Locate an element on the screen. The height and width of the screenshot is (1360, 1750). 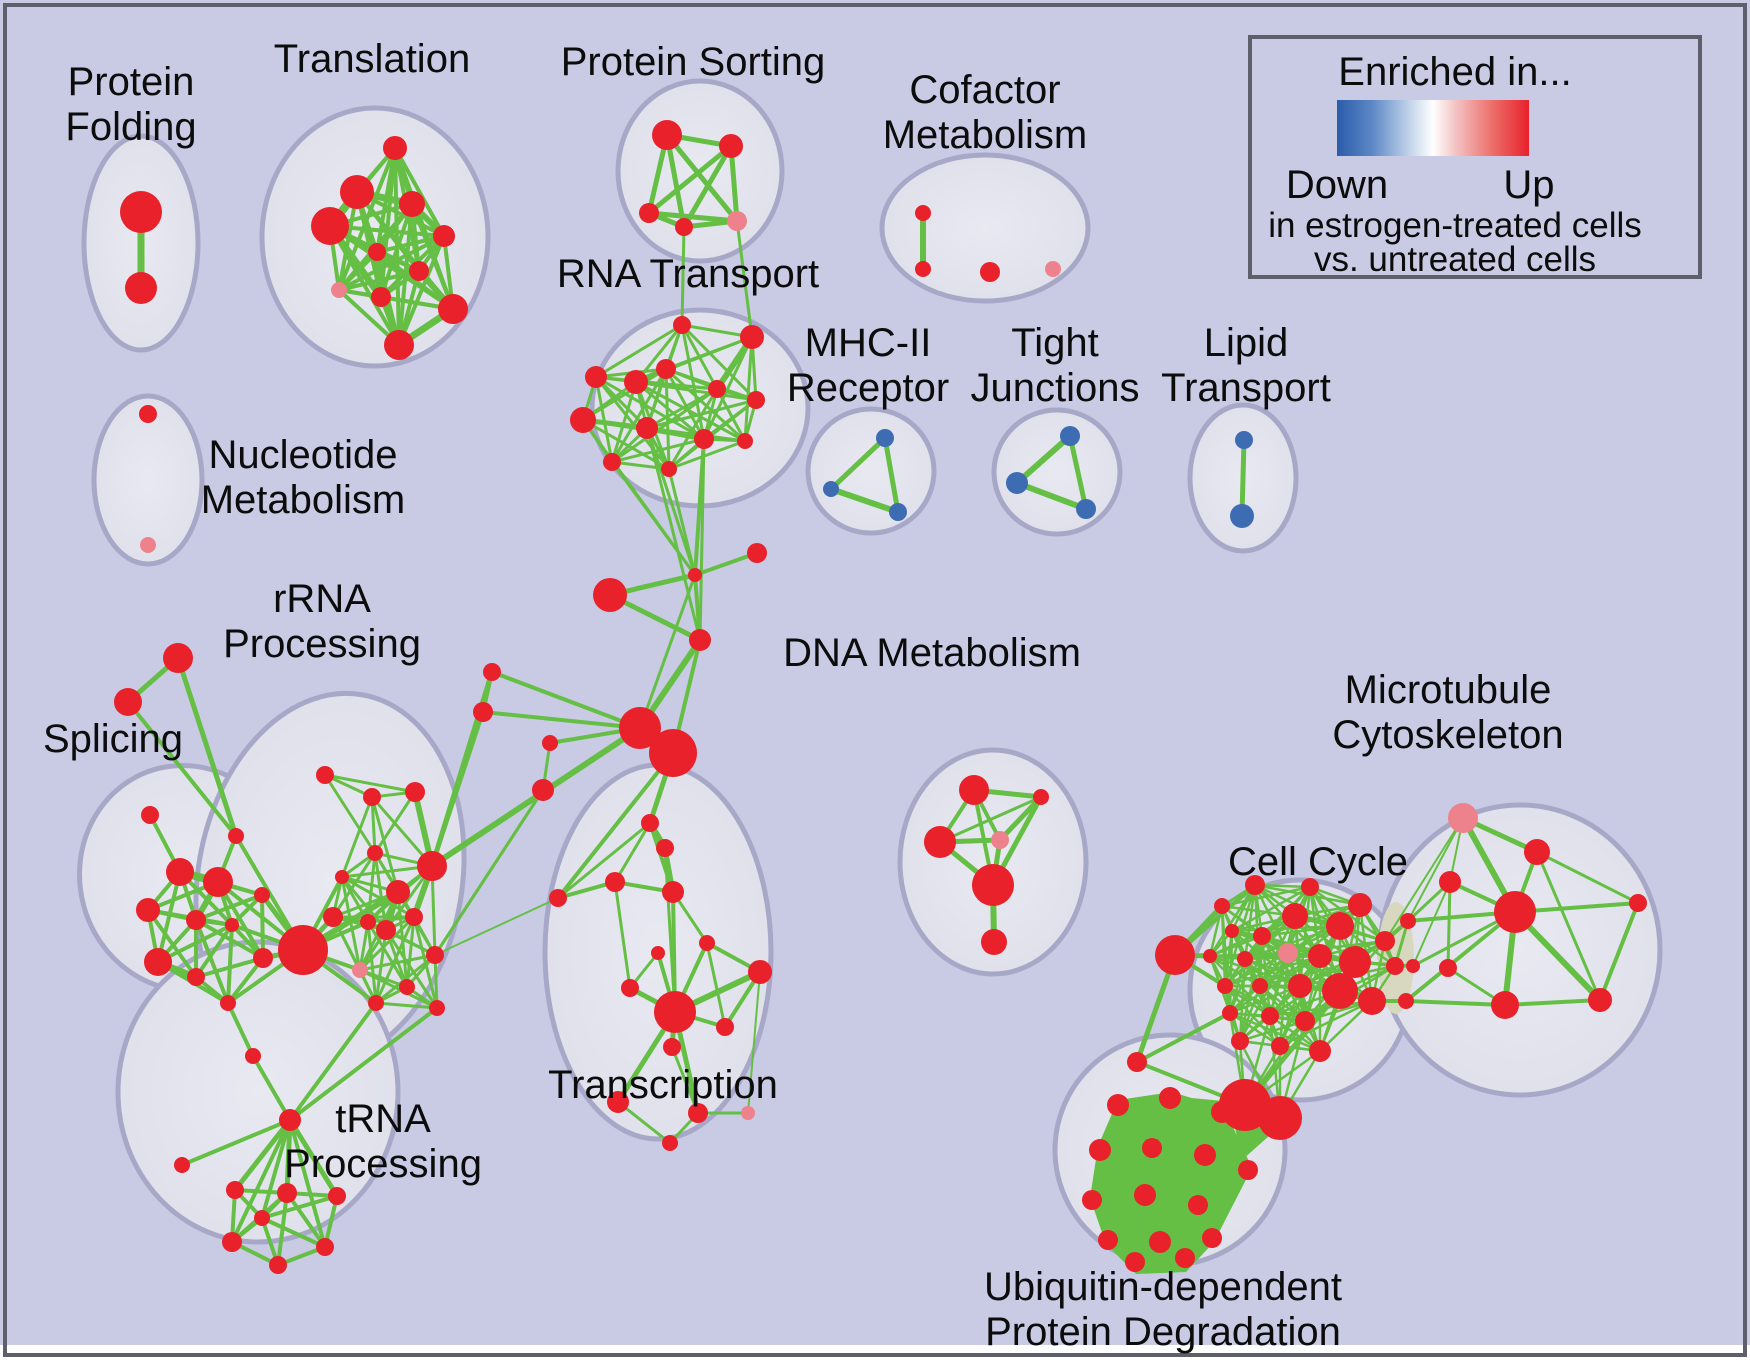
legend-box is located at coordinates (1475, 157).